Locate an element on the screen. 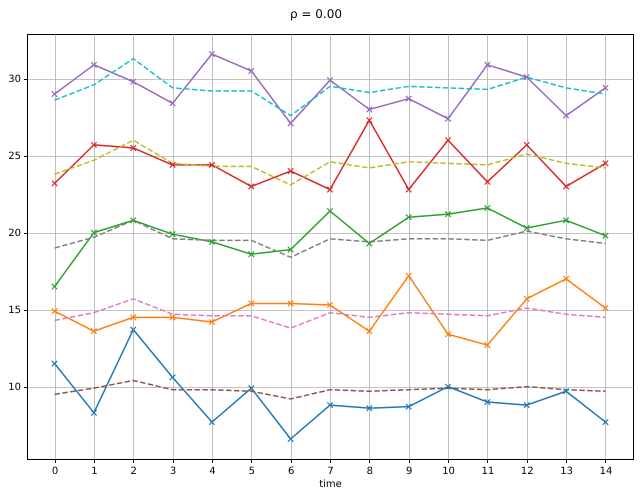  x-tick-label: 8 is located at coordinates (370, 471).